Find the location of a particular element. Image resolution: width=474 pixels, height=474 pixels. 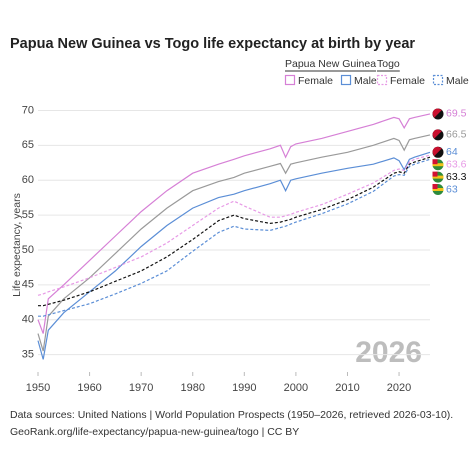

end-label: 64 is located at coordinates (445, 152).